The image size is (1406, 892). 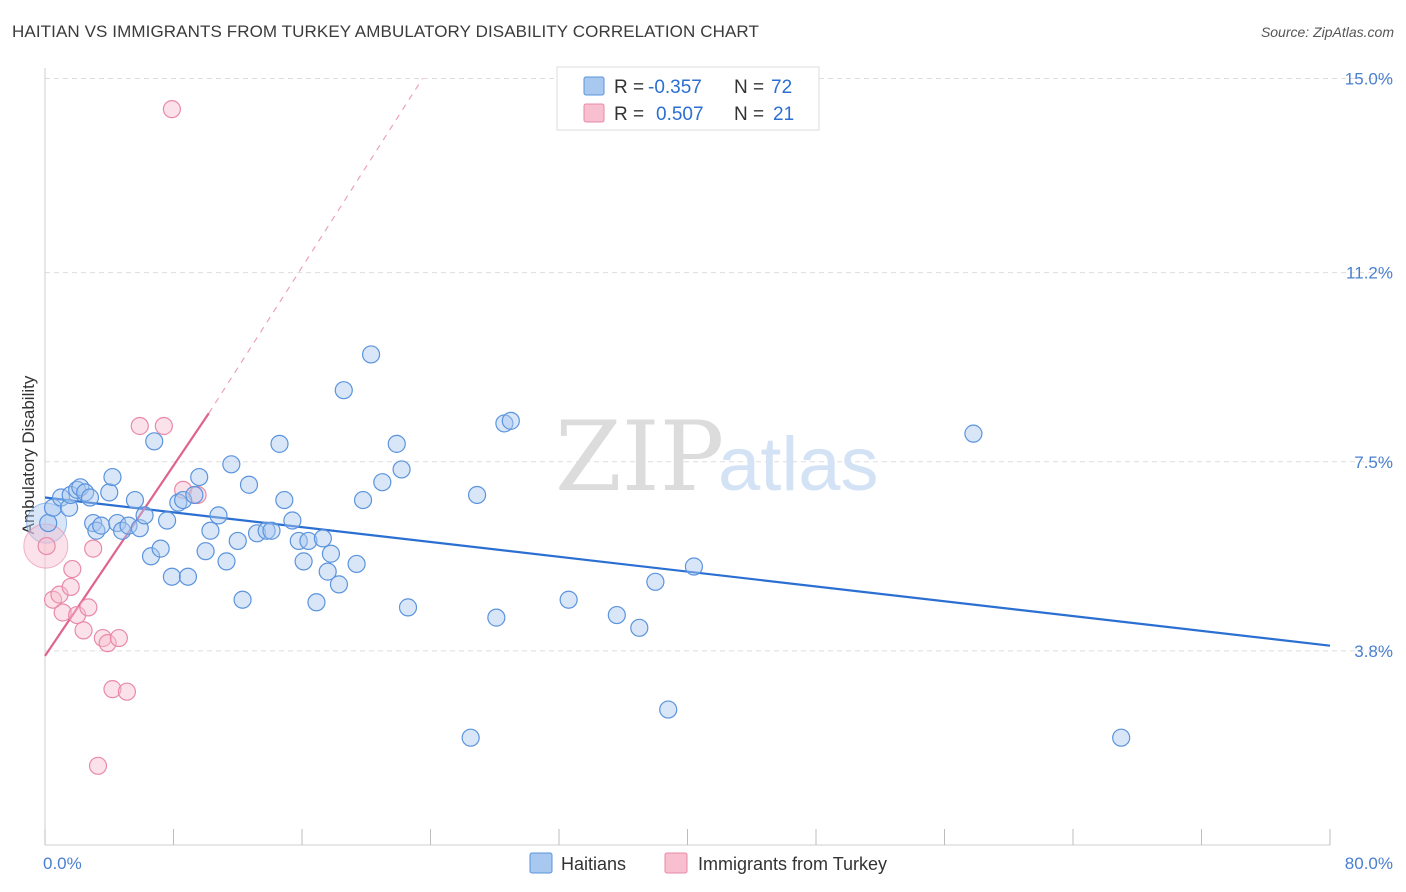 What do you see at coordinates (62, 863) in the screenshot?
I see `x-tick-label-min: 0.0%` at bounding box center [62, 863].